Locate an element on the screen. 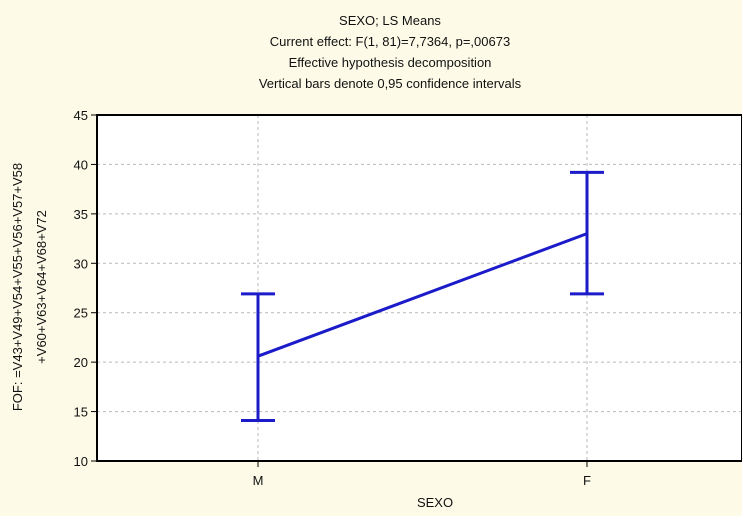 The image size is (742, 516). y-axis-title-line-1: FOF: =V43+V49+V54+V55+V56+V57+V58 is located at coordinates (17, 287).